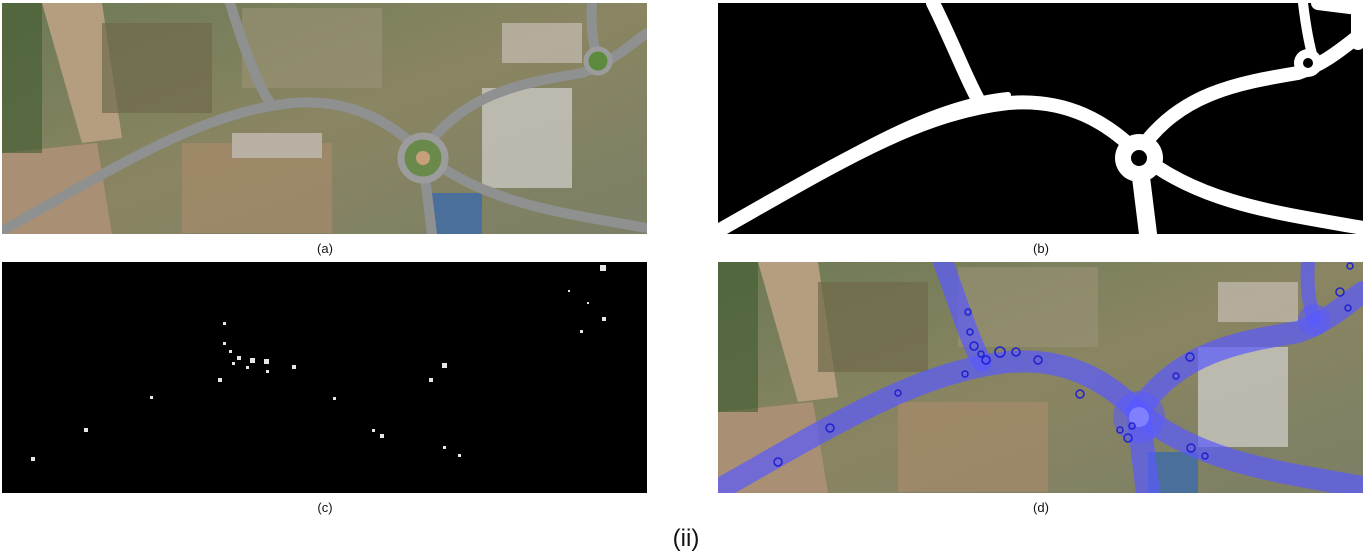  Describe the element at coordinates (1041, 507) in the screenshot. I see `caption-d: (d)` at that location.